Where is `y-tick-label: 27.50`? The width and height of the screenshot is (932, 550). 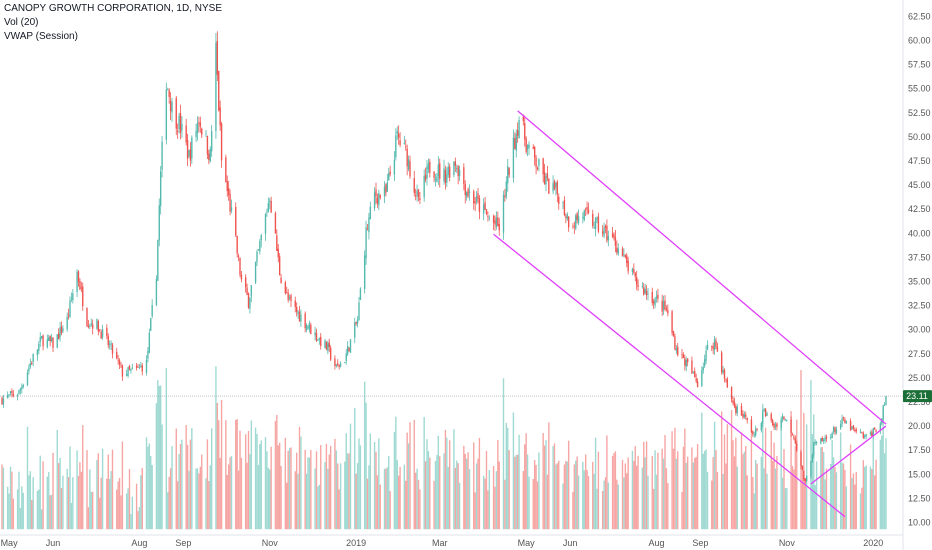
y-tick-label: 27.50 is located at coordinates (919, 354).